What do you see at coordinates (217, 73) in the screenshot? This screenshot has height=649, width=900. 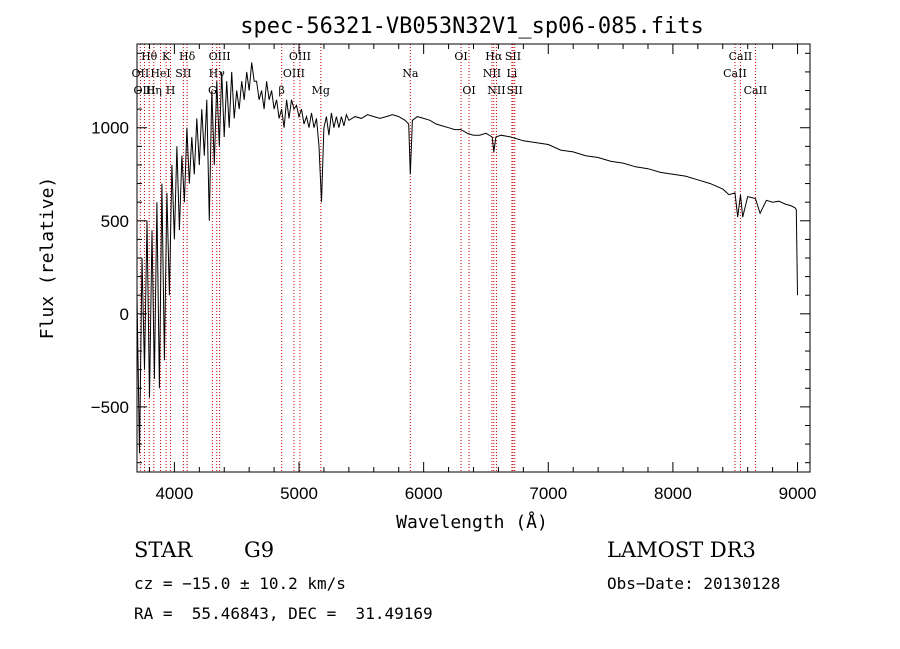 I see `spectral-line-label: Hγ` at bounding box center [217, 73].